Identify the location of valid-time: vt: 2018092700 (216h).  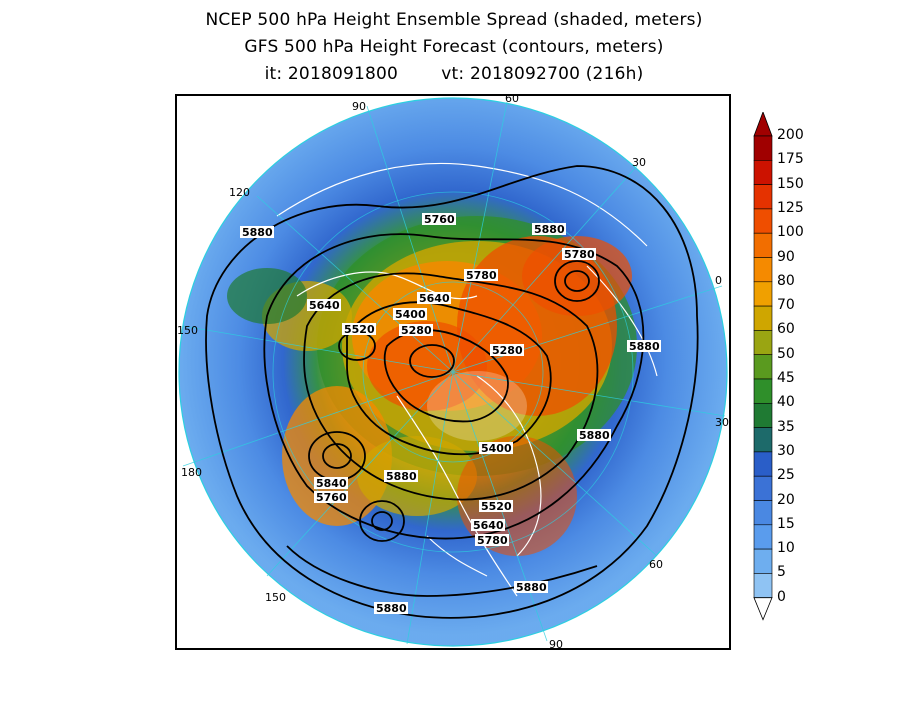
(542, 74).